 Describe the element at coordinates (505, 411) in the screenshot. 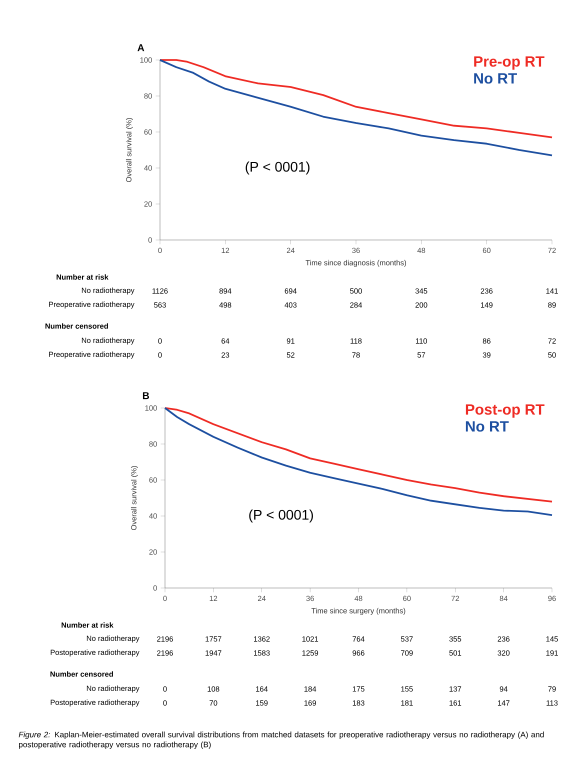

I see `text: Post-op RT` at that location.